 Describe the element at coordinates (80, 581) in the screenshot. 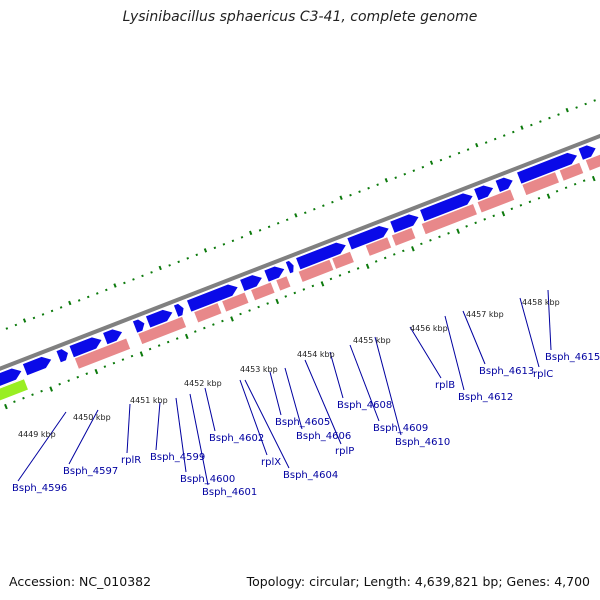

I see `accession-text: Accession: NC_010382` at that location.